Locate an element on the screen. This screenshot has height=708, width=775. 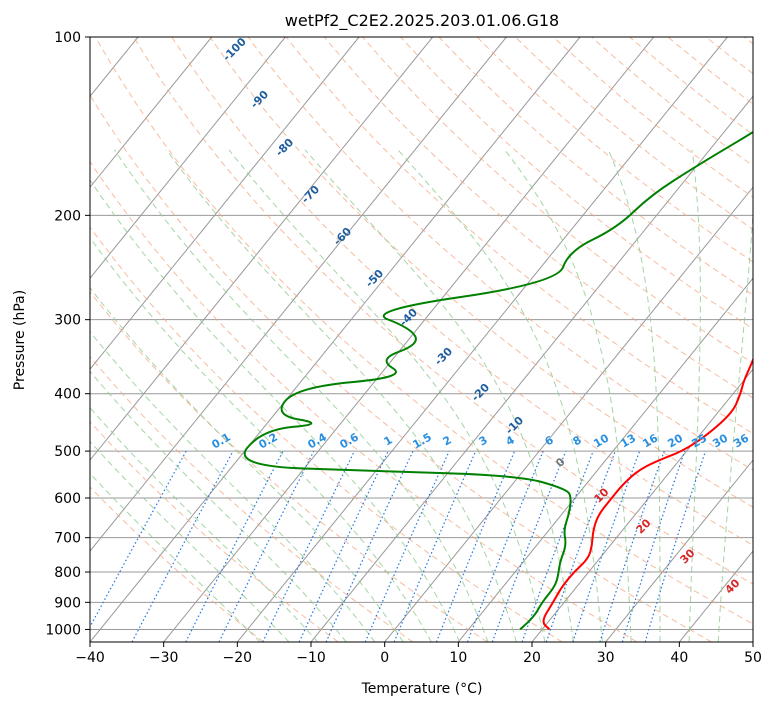
x-tick-label: −40 is located at coordinates (90, 658).